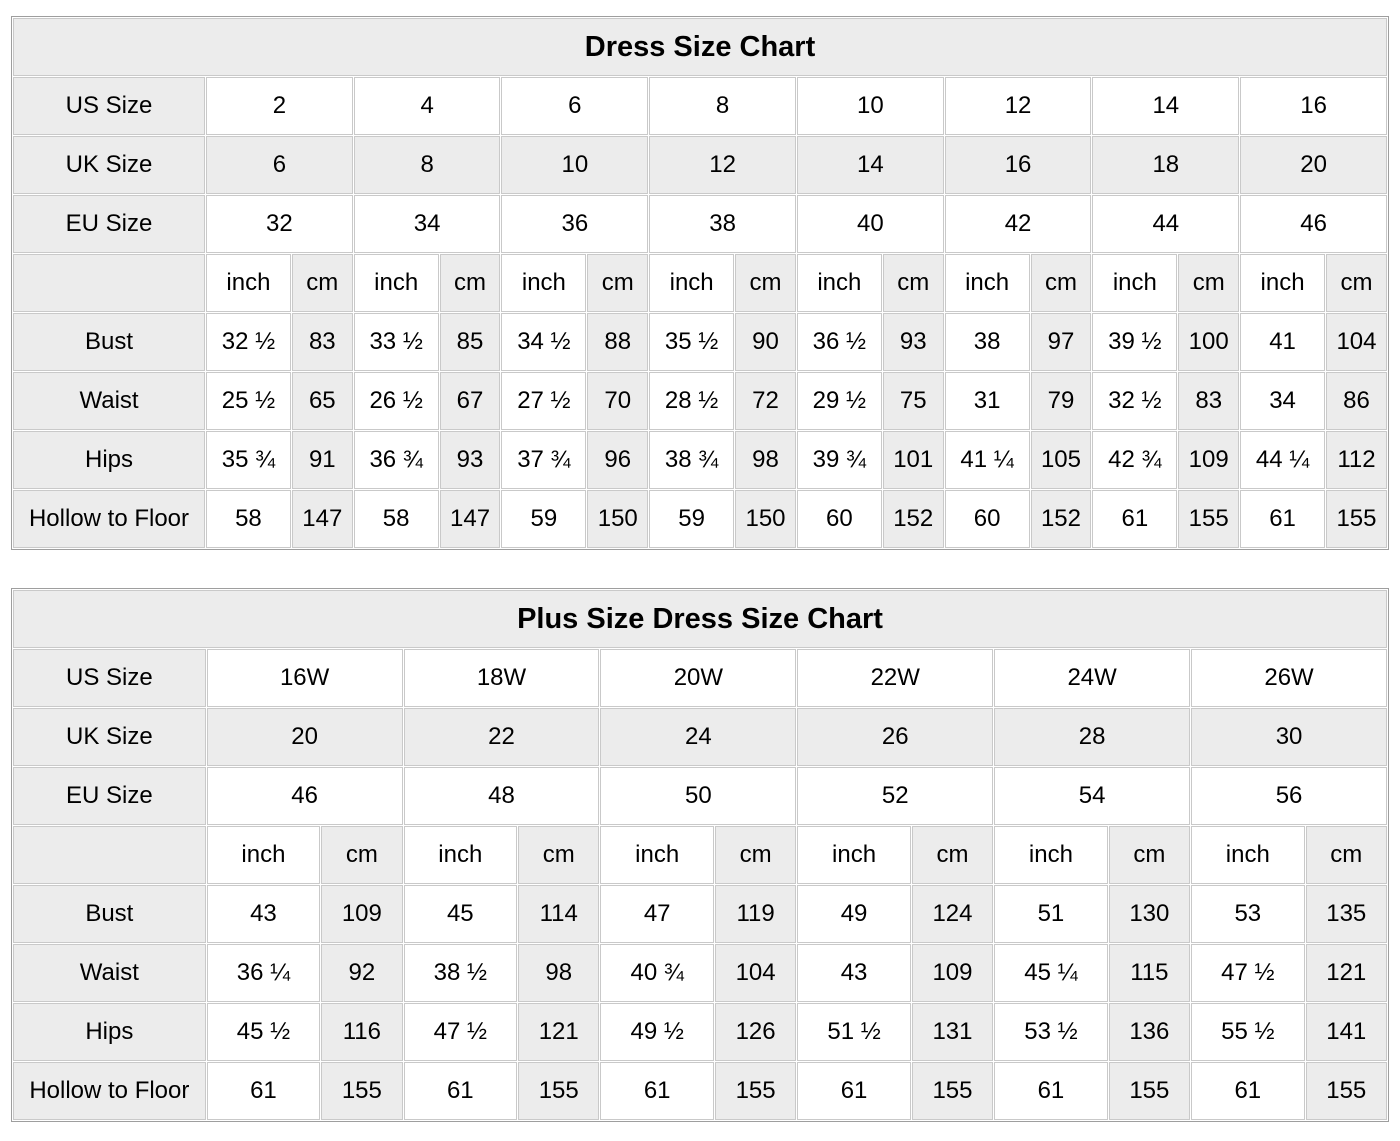 The image size is (1400, 1141). Describe the element at coordinates (1313, 165) in the screenshot. I see `size-value-cell: 20` at that location.